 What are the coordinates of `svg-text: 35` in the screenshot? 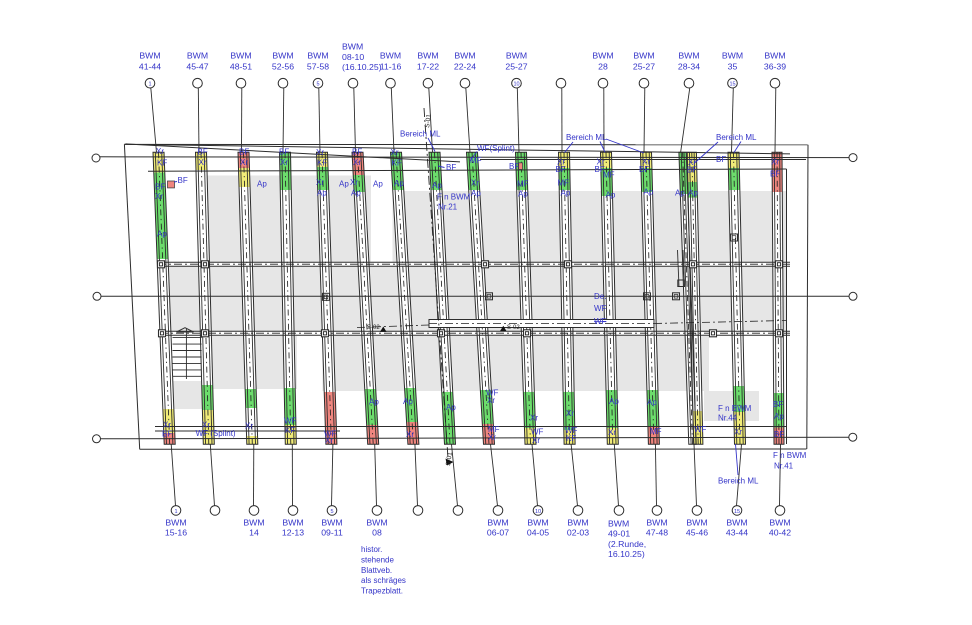 It's located at (733, 67).